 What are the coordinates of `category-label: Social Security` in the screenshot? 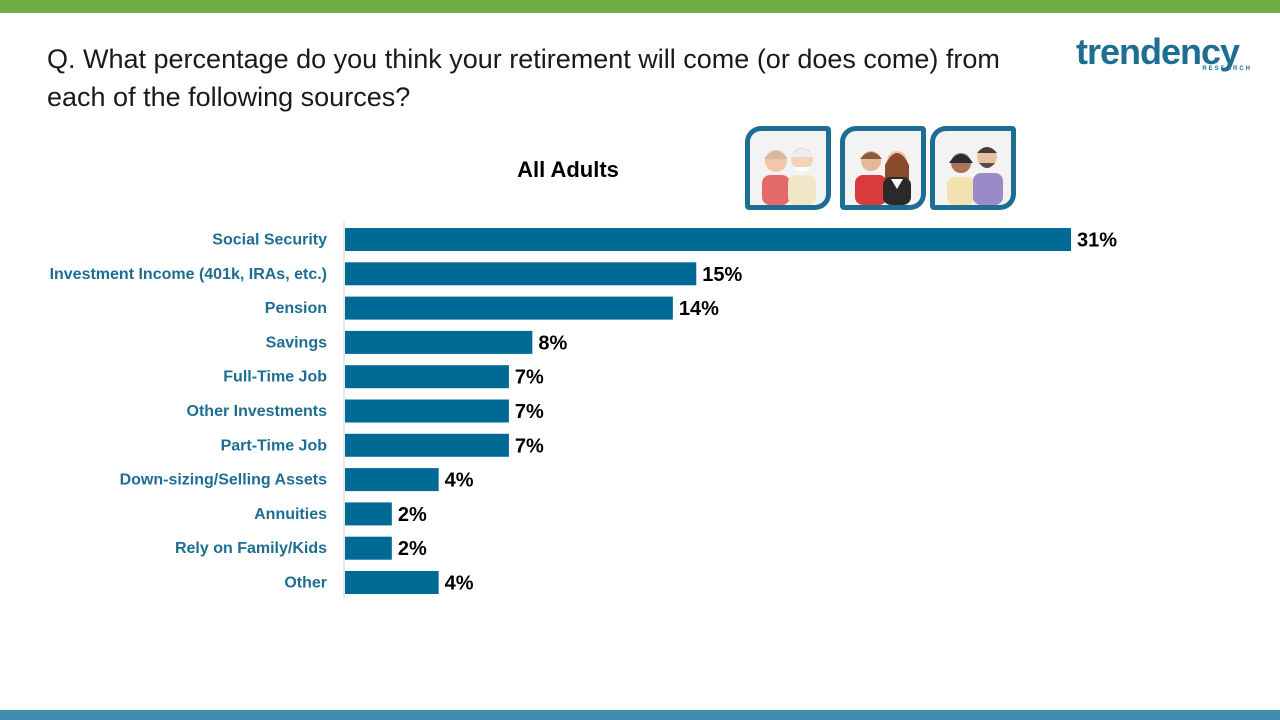 It's located at (269, 240).